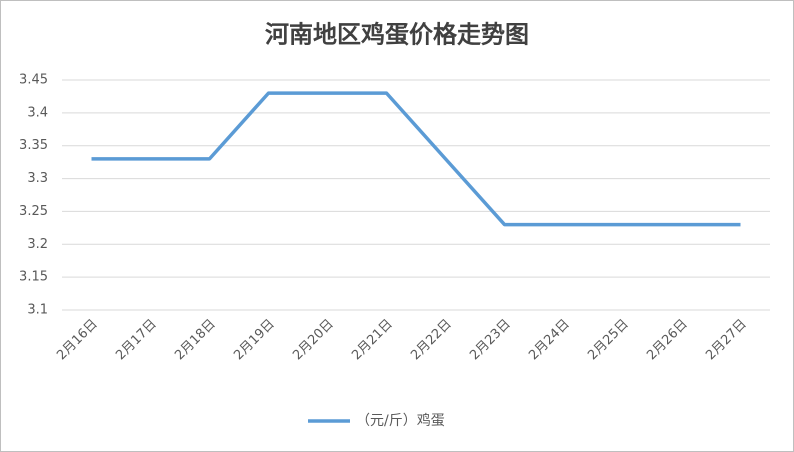 This screenshot has width=794, height=452. What do you see at coordinates (37, 178) in the screenshot?
I see `y-tick-label: 3.3` at bounding box center [37, 178].